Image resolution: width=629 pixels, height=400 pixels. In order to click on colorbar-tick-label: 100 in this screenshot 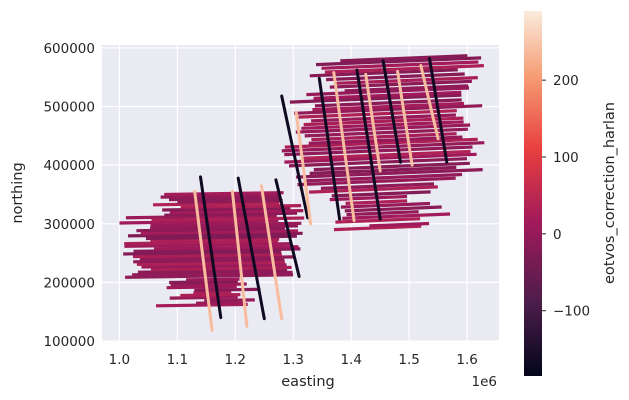, I will do `click(566, 158)`.